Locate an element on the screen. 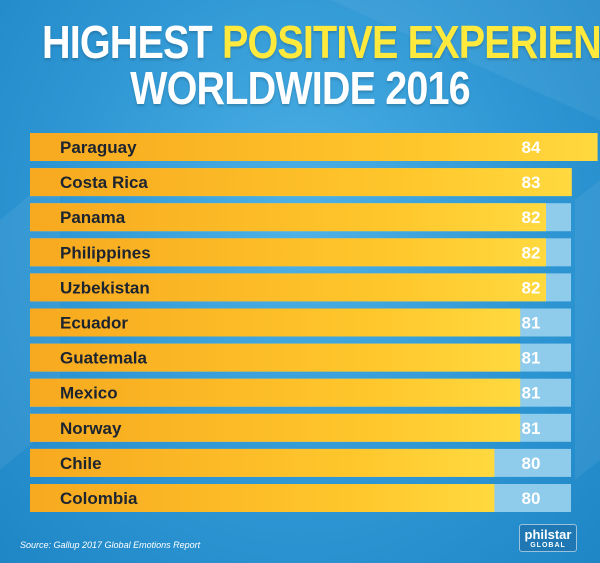 Image resolution: width=600 pixels, height=563 pixels. category-label: Philippines is located at coordinates (105, 252).